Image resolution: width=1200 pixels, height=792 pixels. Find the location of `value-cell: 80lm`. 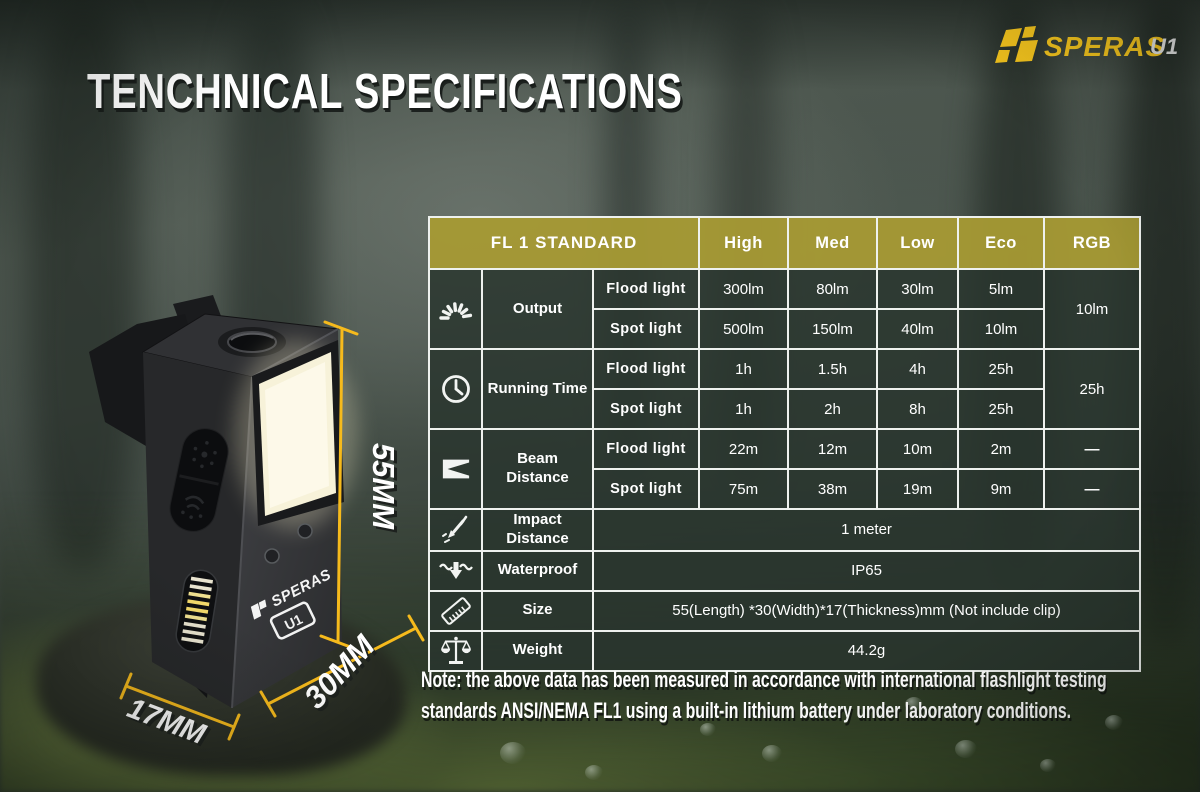

value-cell: 80lm is located at coordinates (832, 289).